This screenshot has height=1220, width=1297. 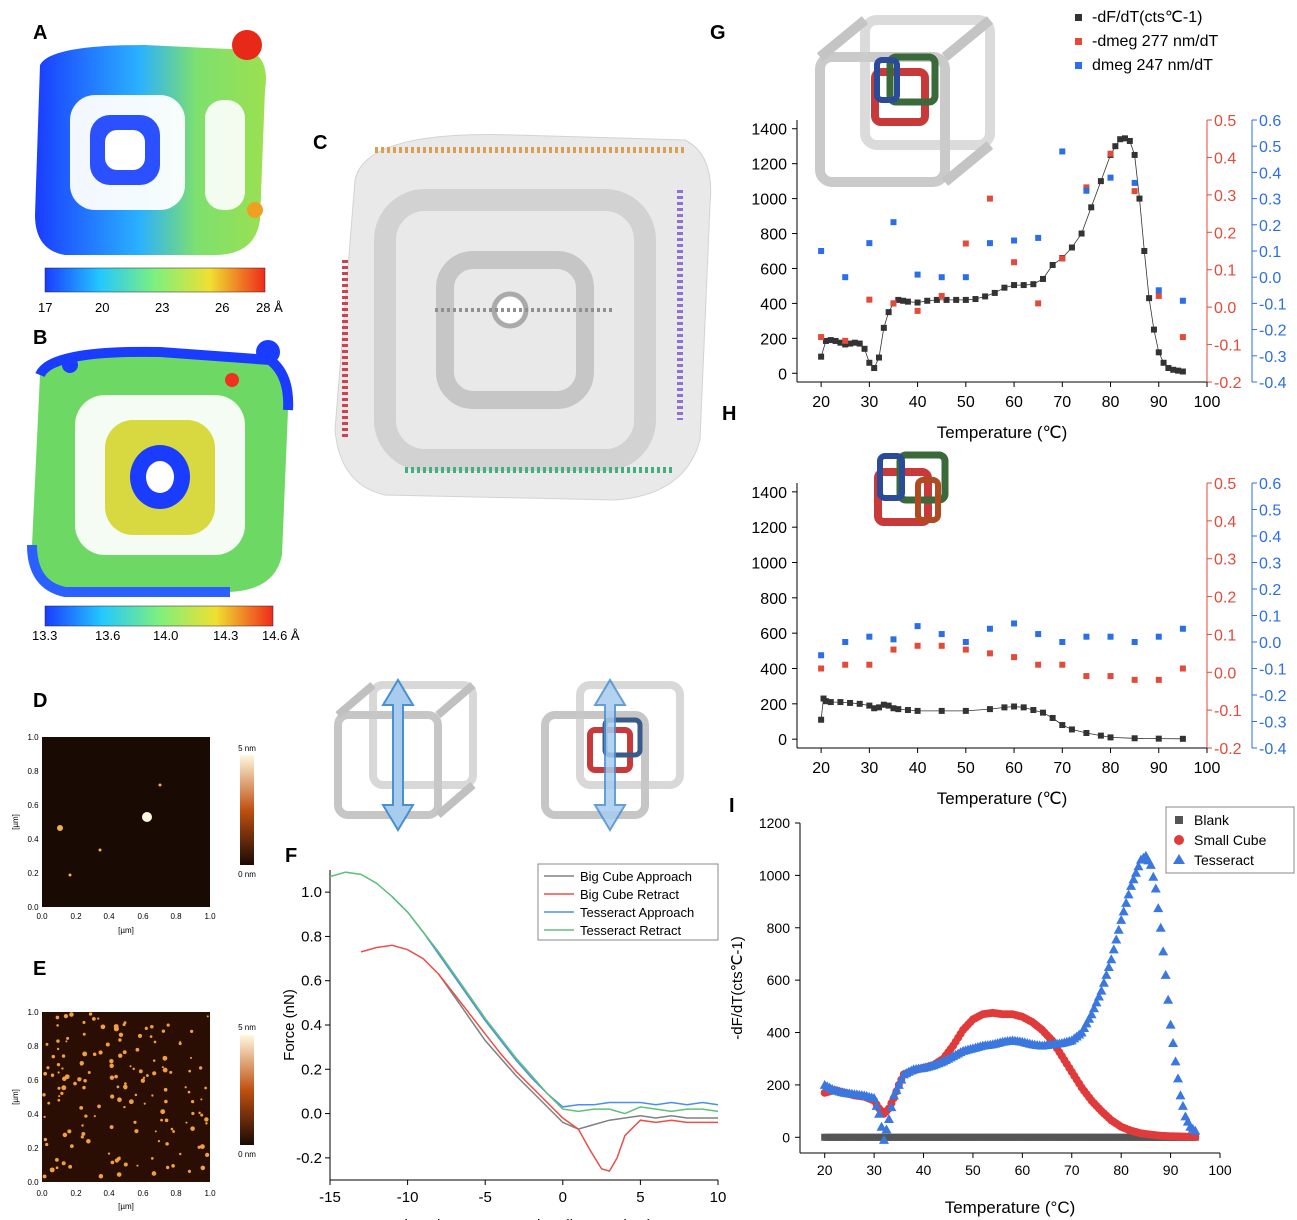 I want to click on panel-label-g: G, so click(x=718, y=33).